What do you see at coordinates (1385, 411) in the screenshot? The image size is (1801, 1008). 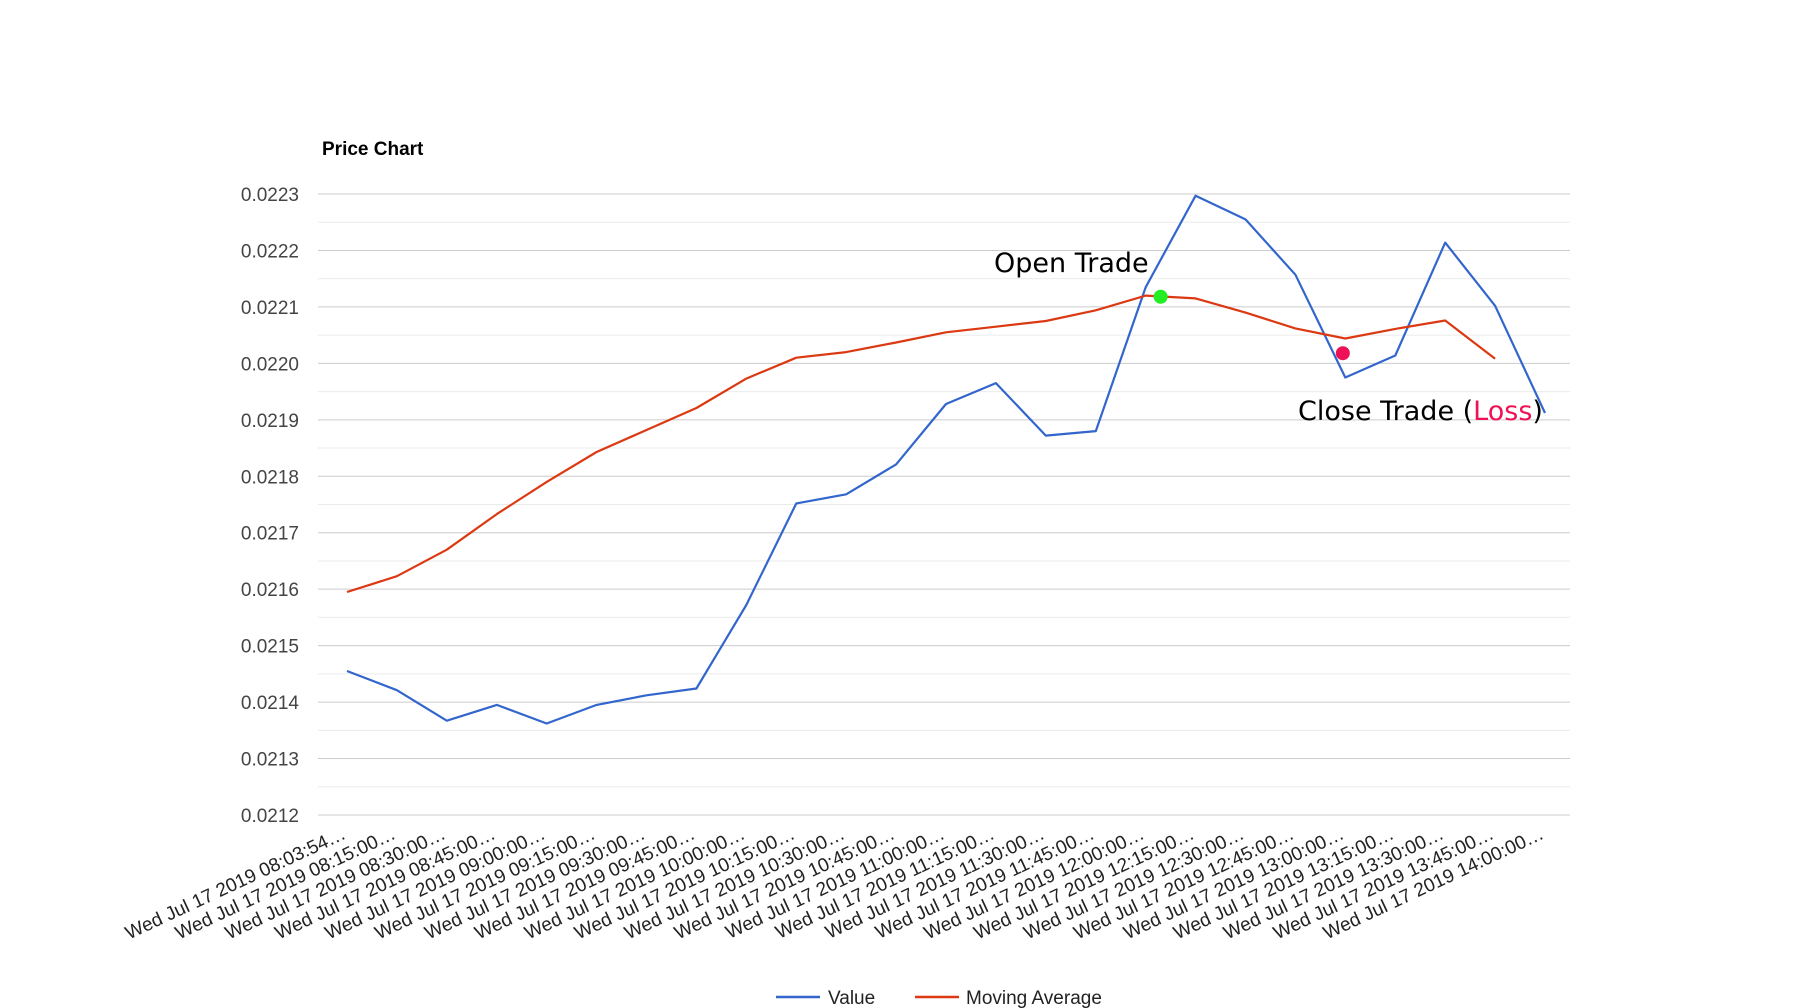 I see `close-trade-label-prefix: Close Trade (` at bounding box center [1385, 411].